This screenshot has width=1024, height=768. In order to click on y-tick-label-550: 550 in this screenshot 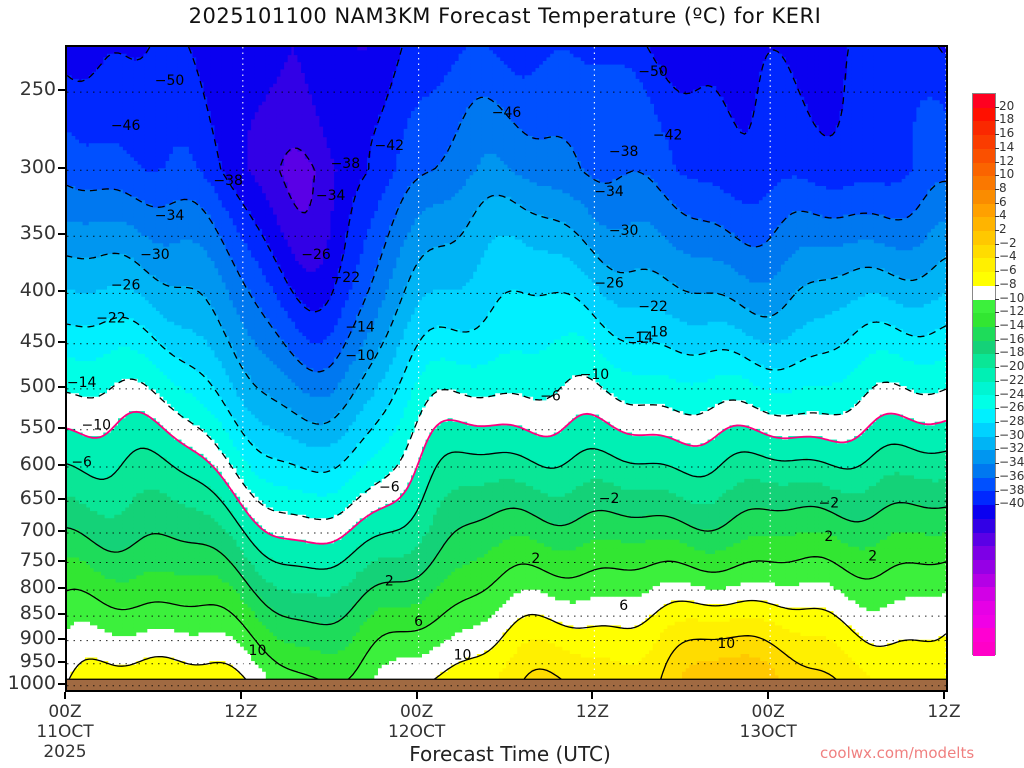, I will do `click(37, 426)`.